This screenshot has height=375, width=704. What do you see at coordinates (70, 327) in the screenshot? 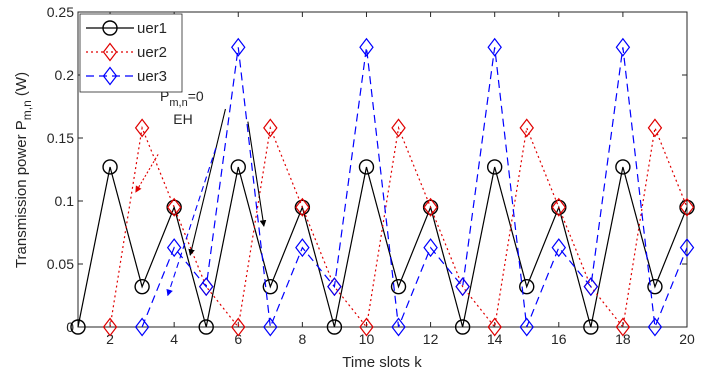
I see `y-tick-label: 0` at bounding box center [70, 327].